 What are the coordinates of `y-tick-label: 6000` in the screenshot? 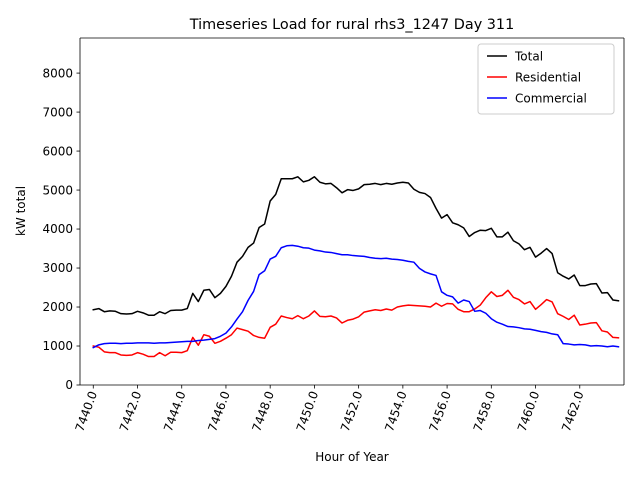 It's located at (57, 151).